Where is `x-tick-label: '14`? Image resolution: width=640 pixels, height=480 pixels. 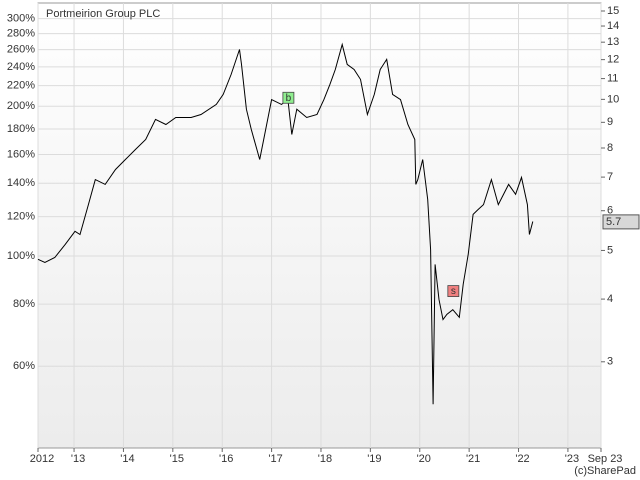
x-tick-label: '14 is located at coordinates (127, 459).